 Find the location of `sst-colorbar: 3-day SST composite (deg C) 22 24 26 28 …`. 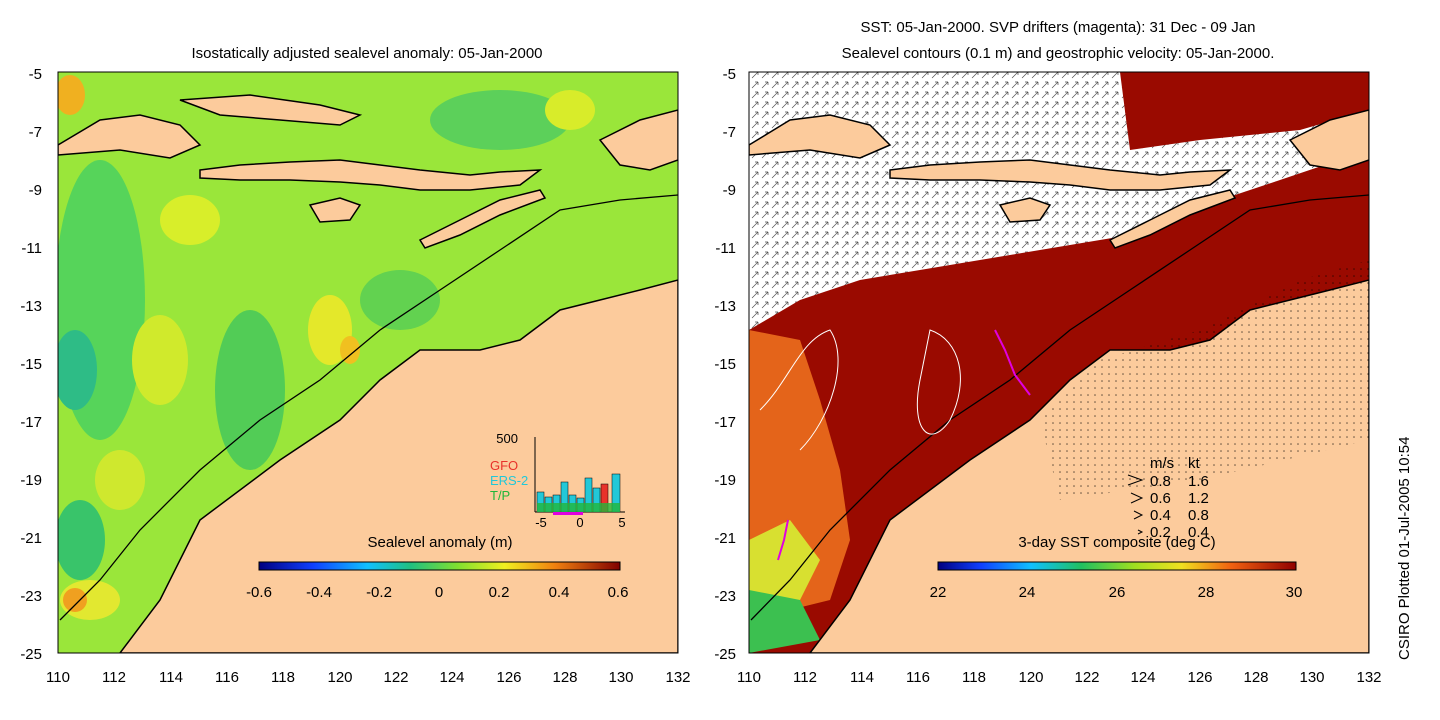

sst-colorbar: 3-day SST composite (deg C) 22 24 26 28 … is located at coordinates (1116, 567).